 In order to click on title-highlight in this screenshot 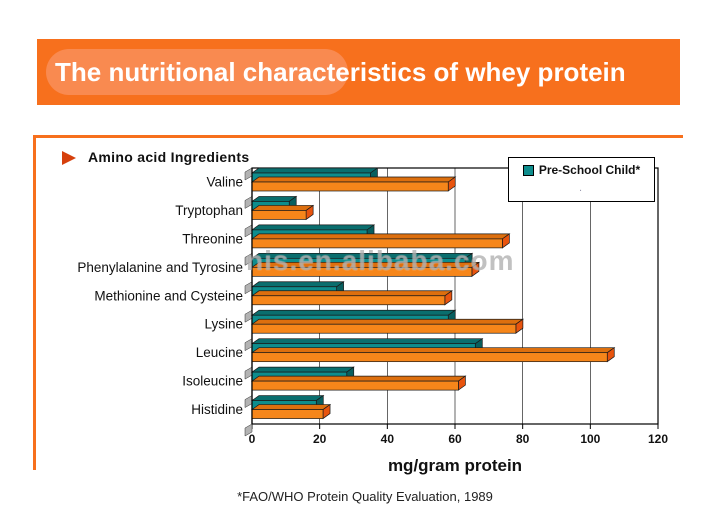, I will do `click(197, 72)`.